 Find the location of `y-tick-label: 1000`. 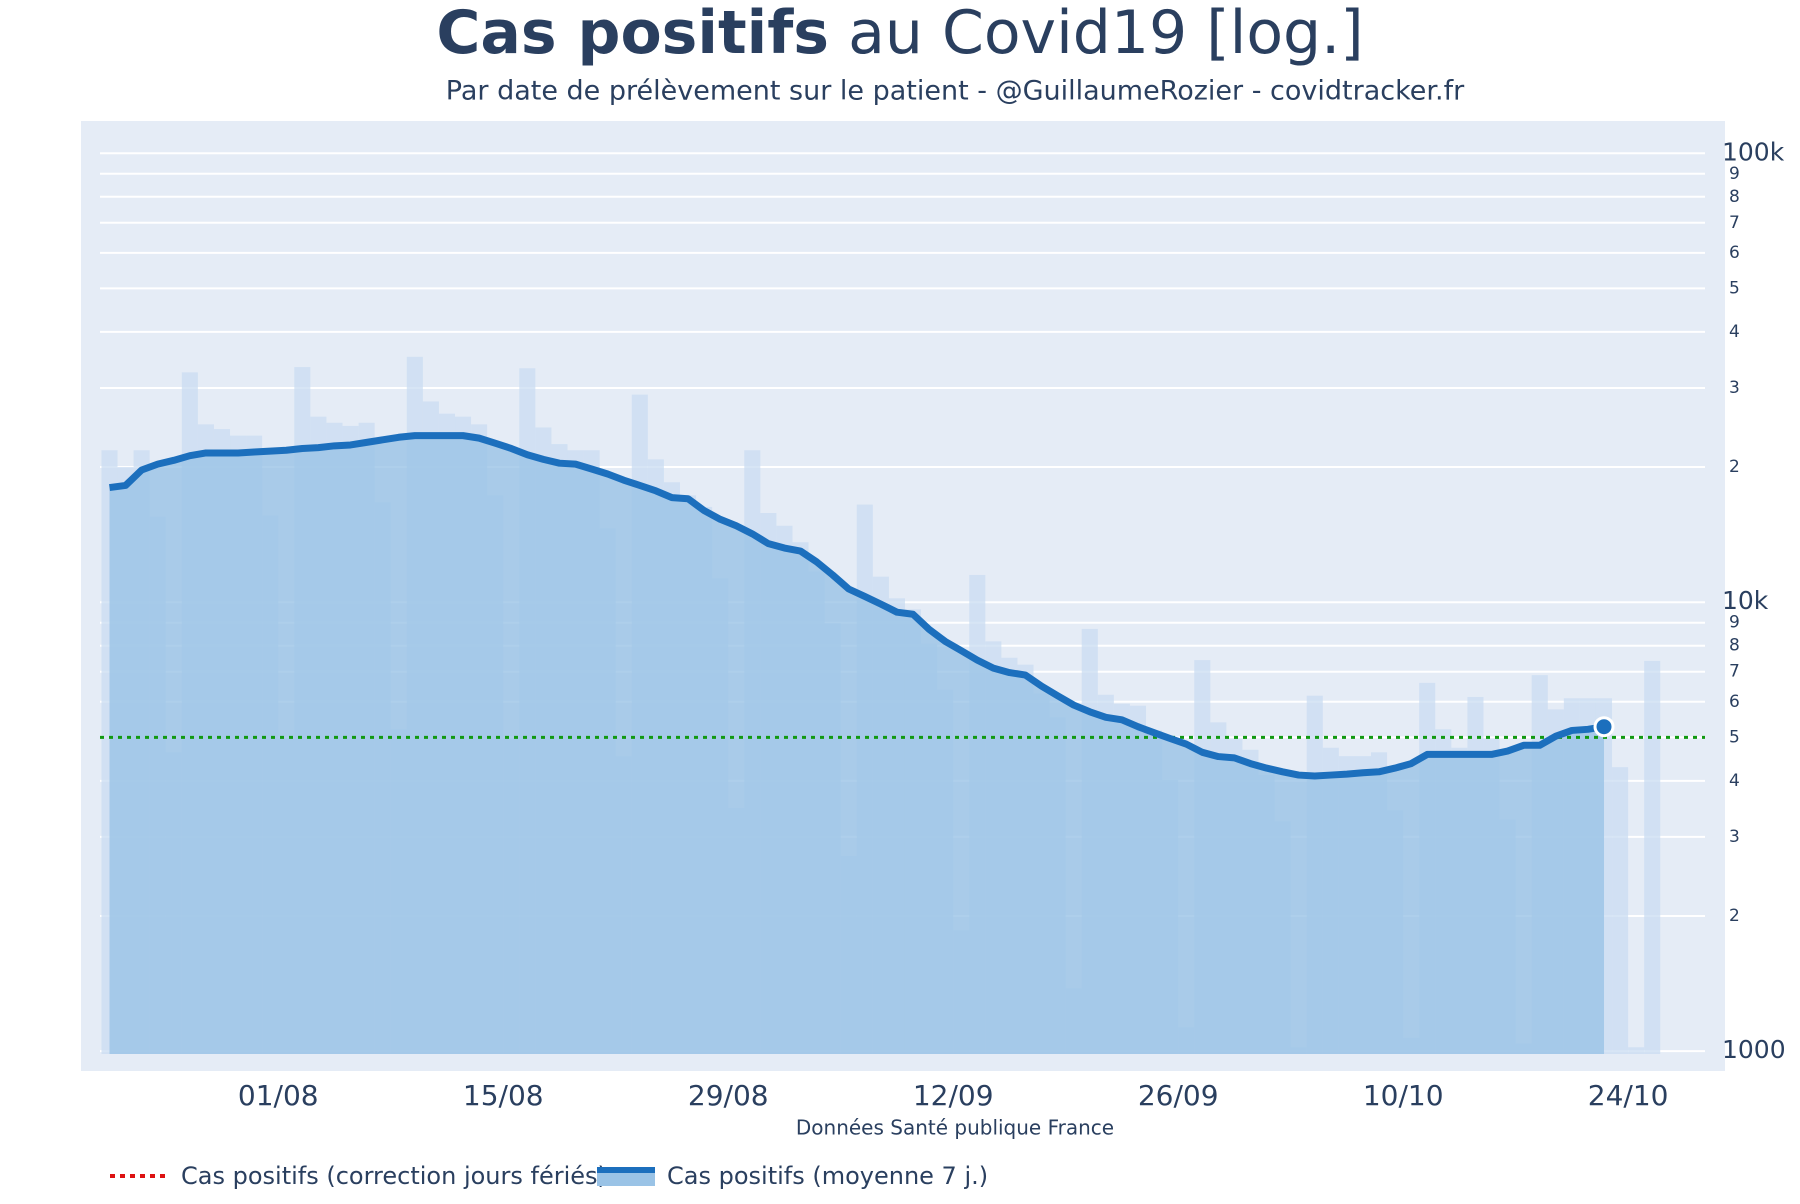

y-tick-label: 1000 is located at coordinates (1754, 1049).